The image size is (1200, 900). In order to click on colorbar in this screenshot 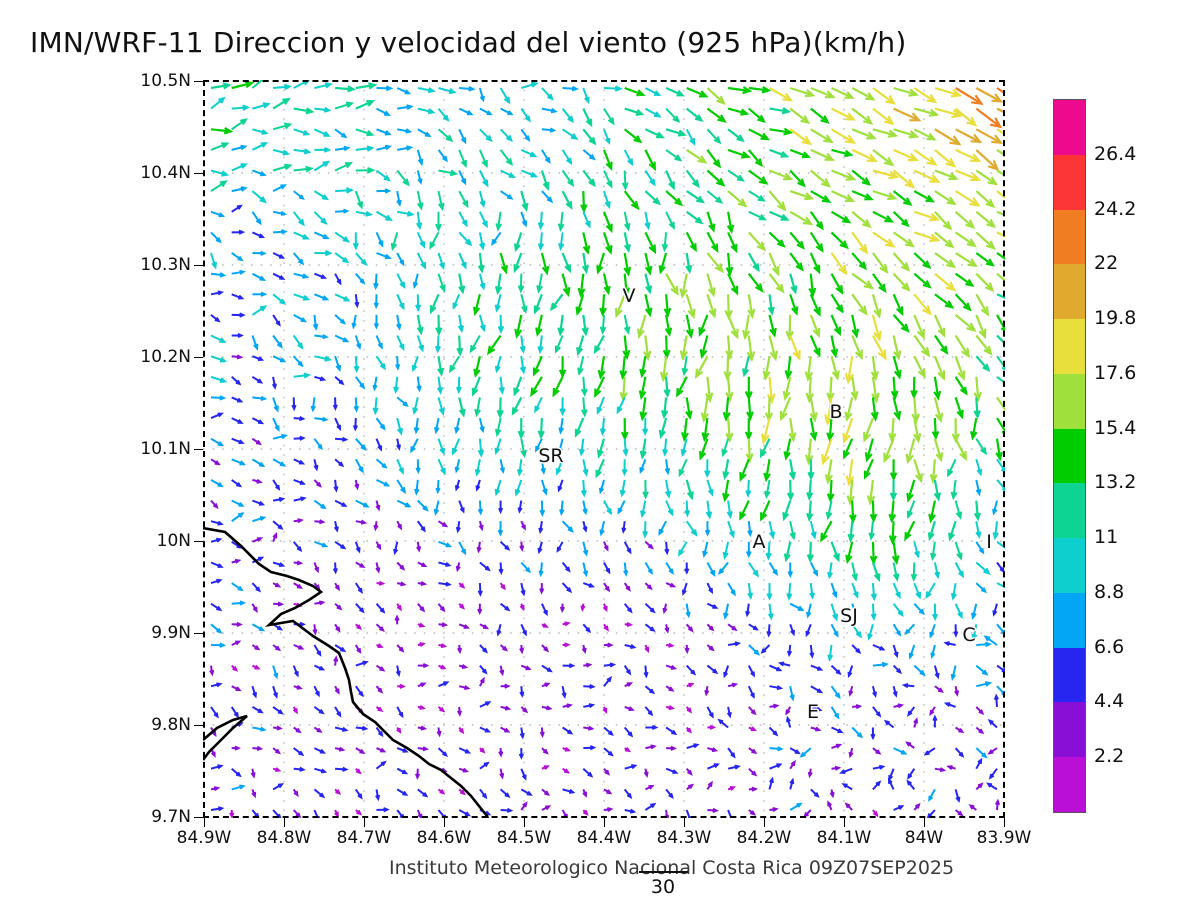, I will do `click(1069, 456)`.